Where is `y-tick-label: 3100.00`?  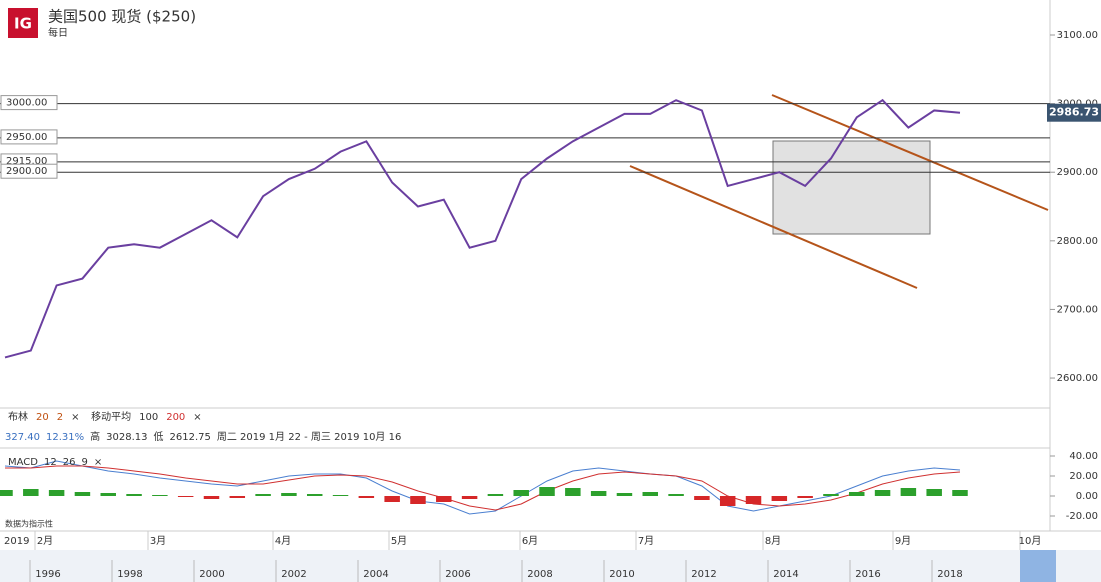
y-tick-label: 3100.00 is located at coordinates (1077, 35).